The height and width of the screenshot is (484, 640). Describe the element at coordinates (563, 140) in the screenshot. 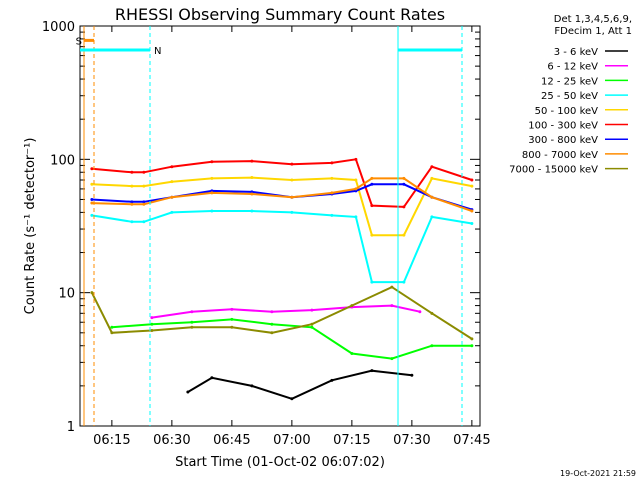

I see `legend-entry-label: 300 - 800 keV` at that location.